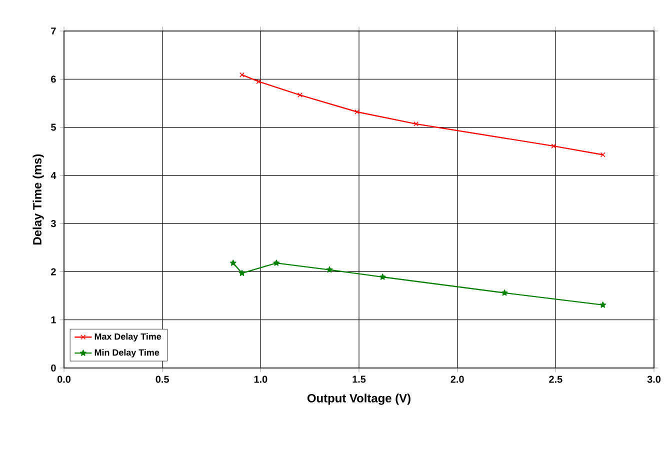  I want to click on x-tick-label: 1.0, so click(261, 379).